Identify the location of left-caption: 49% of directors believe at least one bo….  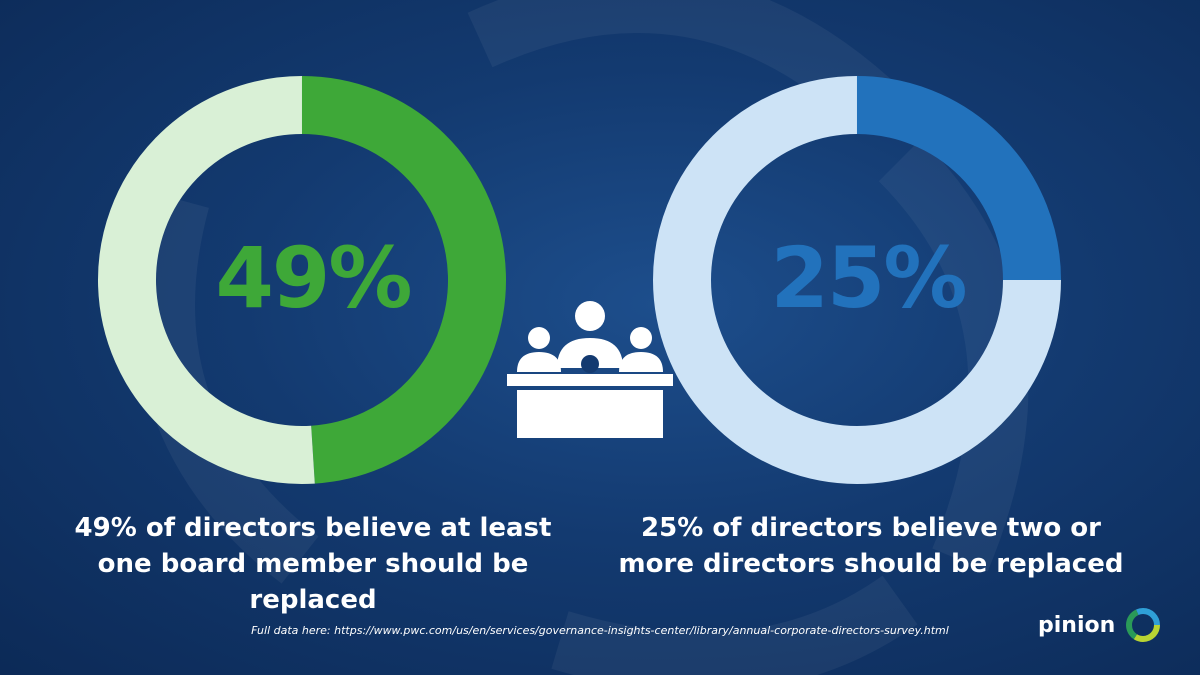
(313, 564).